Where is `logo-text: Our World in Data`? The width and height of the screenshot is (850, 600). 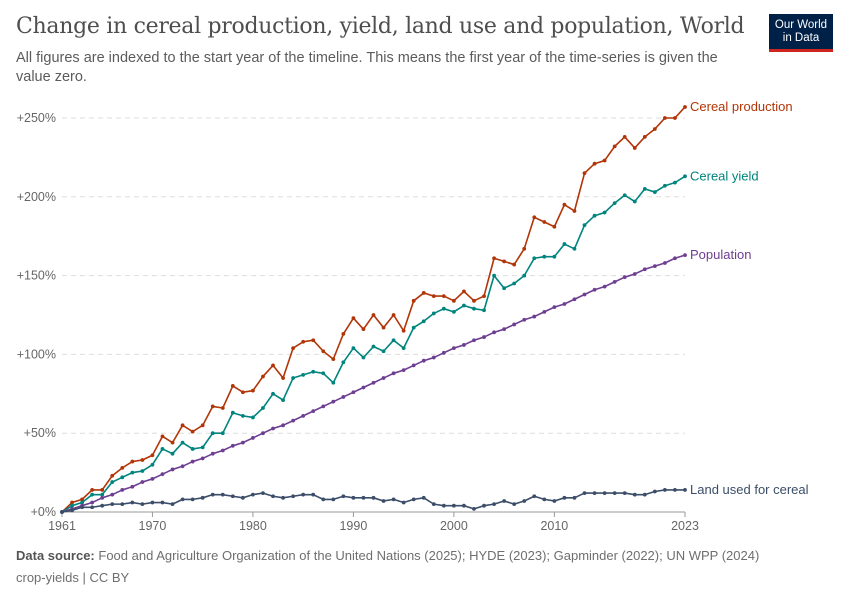 logo-text: Our World in Data is located at coordinates (801, 31).